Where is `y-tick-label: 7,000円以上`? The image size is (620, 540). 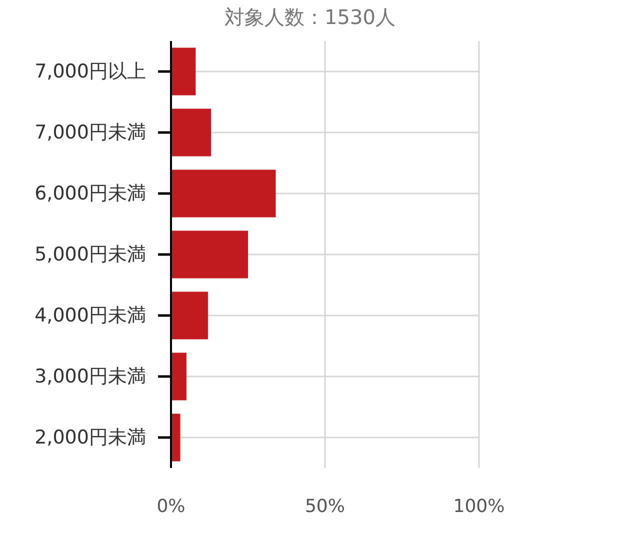
y-tick-label: 7,000円以上 is located at coordinates (90, 71).